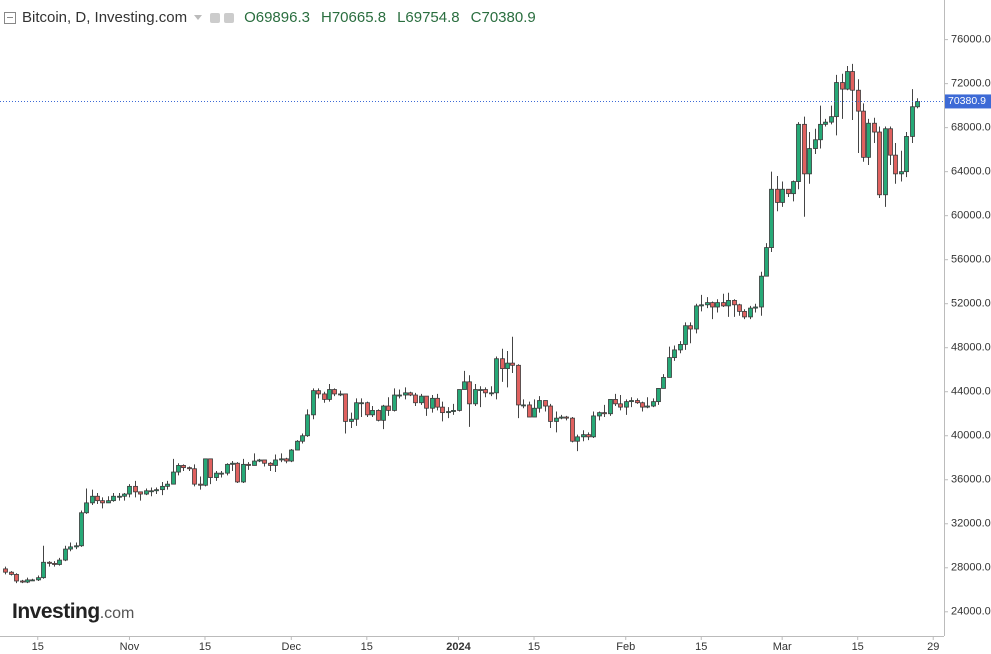 The width and height of the screenshot is (991, 654). I want to click on ohlc-value: 70380.9, so click(508, 17).